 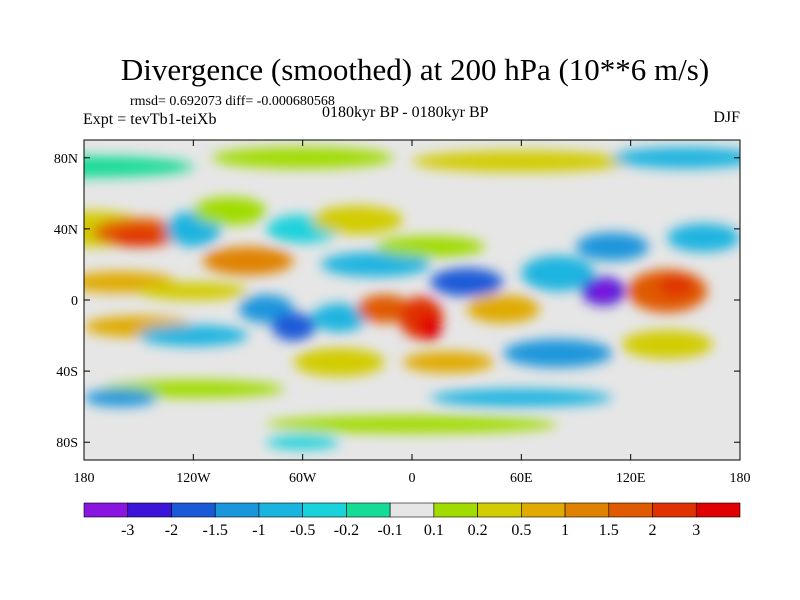 I want to click on y-tick-label: 40N, so click(x=66, y=230).